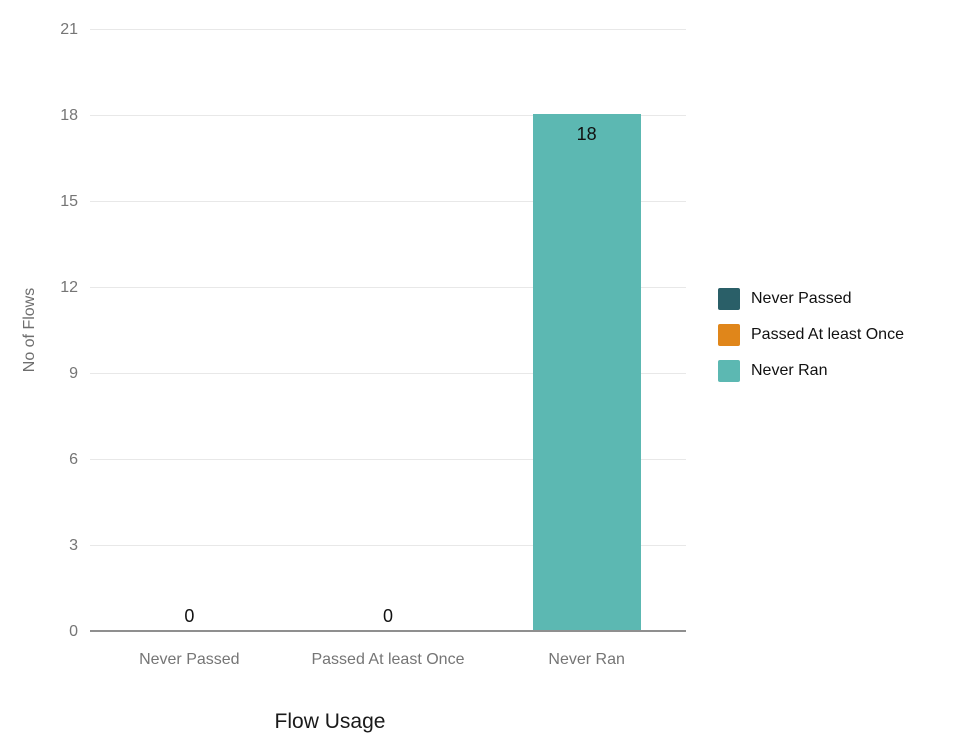 Image resolution: width=966 pixels, height=752 pixels. I want to click on legend-label: Never Passed, so click(801, 298).